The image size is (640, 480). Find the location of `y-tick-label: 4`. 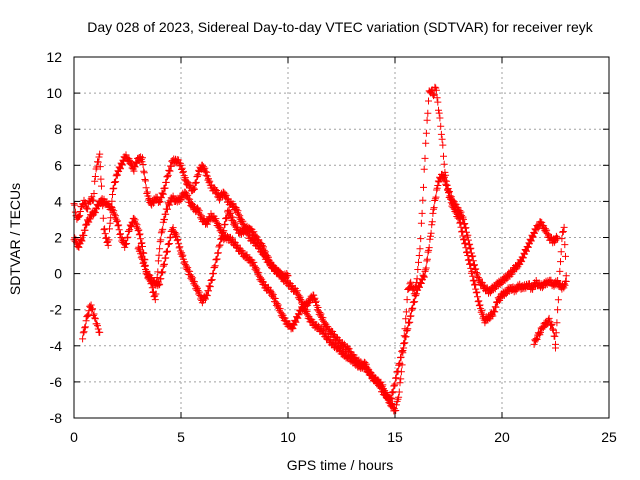

y-tick-label: 4 is located at coordinates (58, 201).